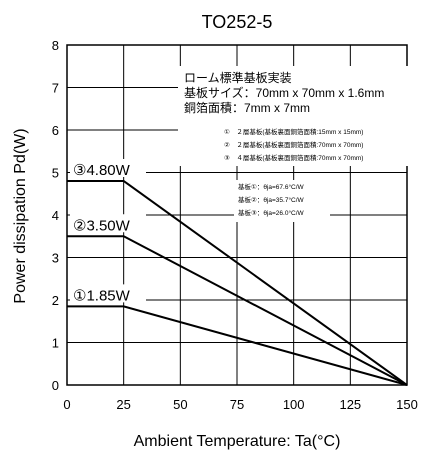  Describe the element at coordinates (55, 343) in the screenshot. I see `y-tick-label: 1` at that location.